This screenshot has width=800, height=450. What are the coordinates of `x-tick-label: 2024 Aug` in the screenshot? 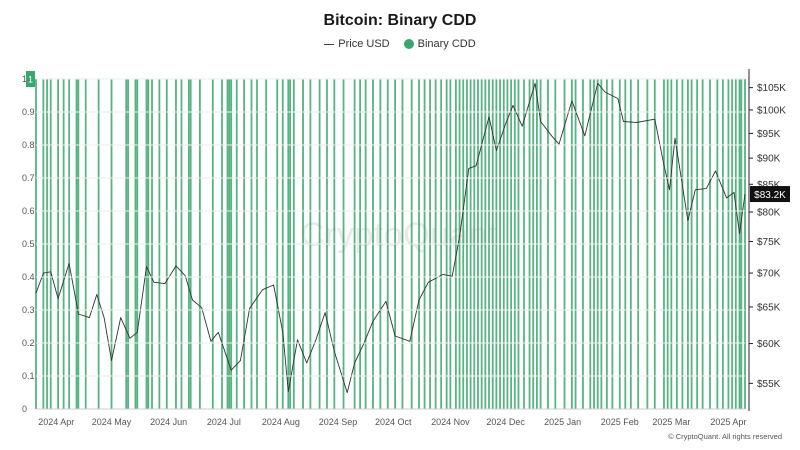 It's located at (281, 422).